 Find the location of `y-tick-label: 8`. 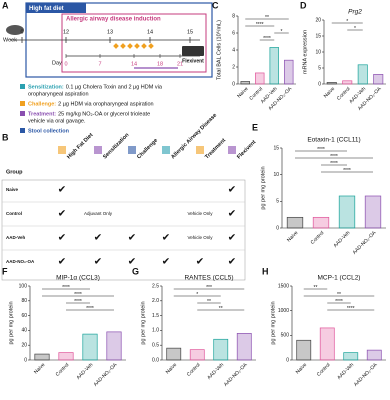

y-tick-label: 8 is located at coordinates (233, 16).